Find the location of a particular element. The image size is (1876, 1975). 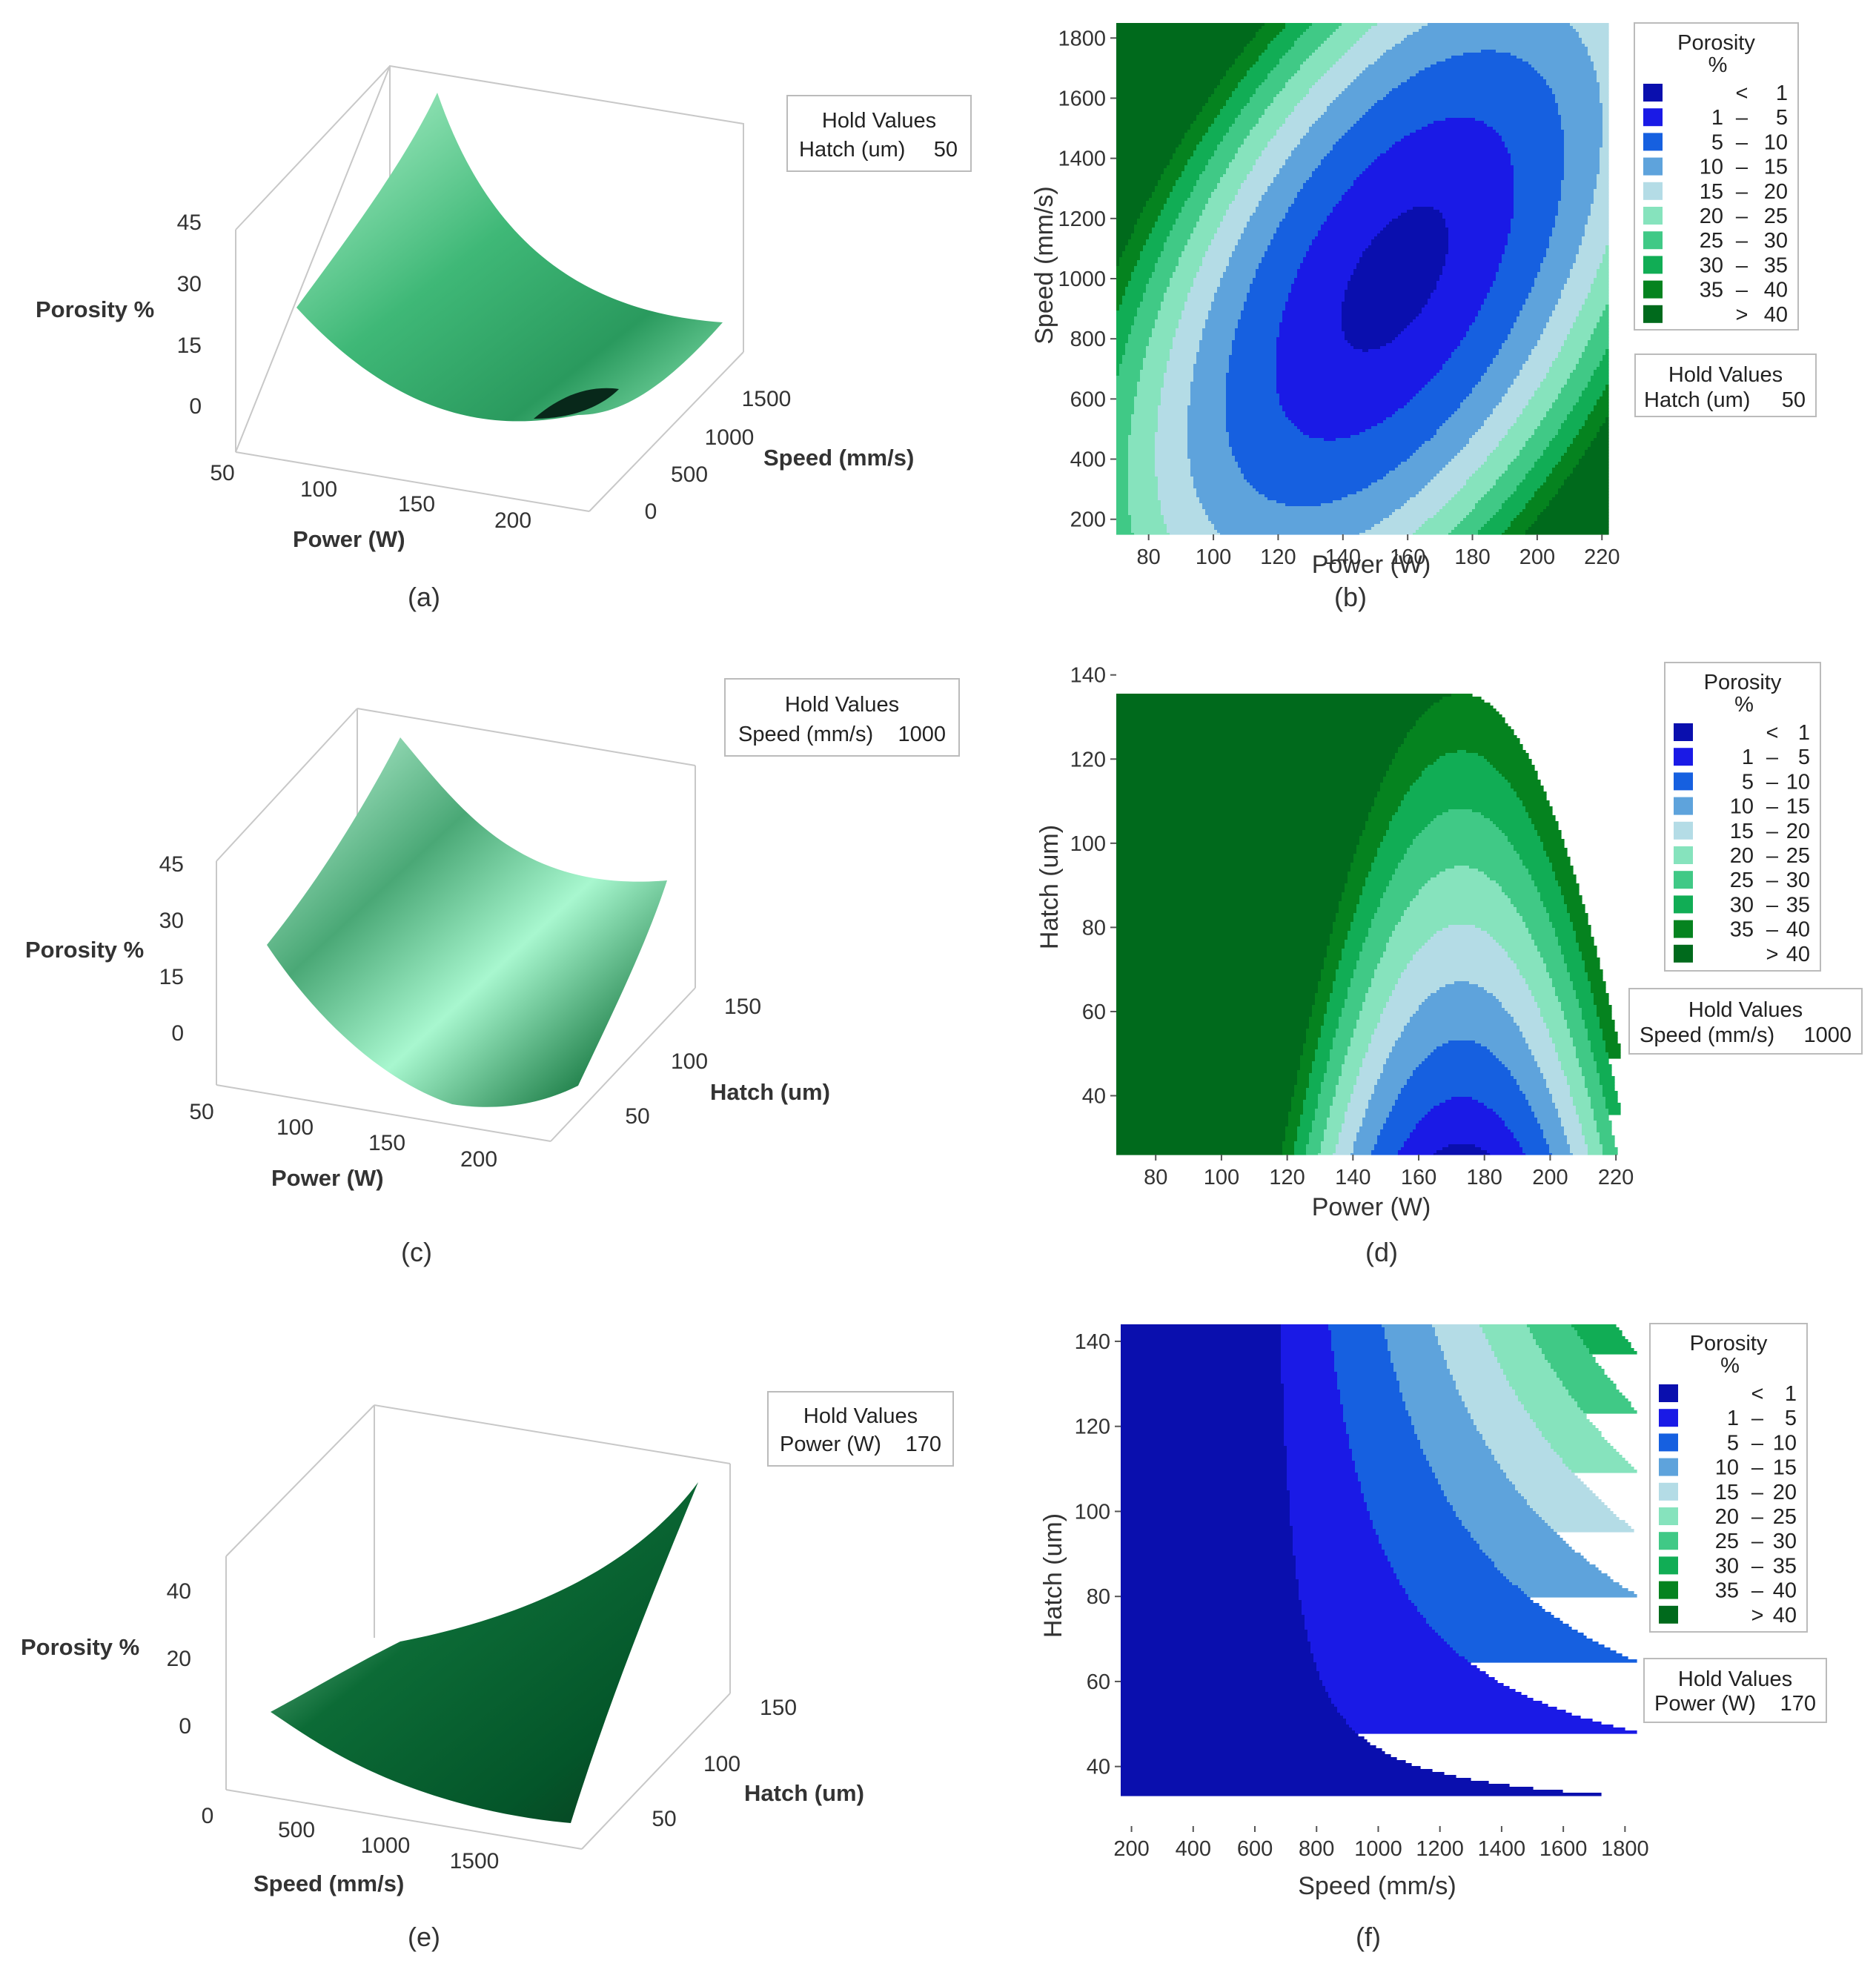

panel-label: (c) is located at coordinates (416, 1252).